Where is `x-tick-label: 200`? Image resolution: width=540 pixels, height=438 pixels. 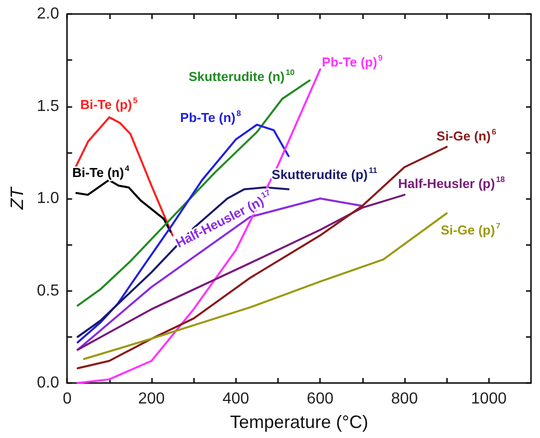
x-tick-label: 200 is located at coordinates (151, 399).